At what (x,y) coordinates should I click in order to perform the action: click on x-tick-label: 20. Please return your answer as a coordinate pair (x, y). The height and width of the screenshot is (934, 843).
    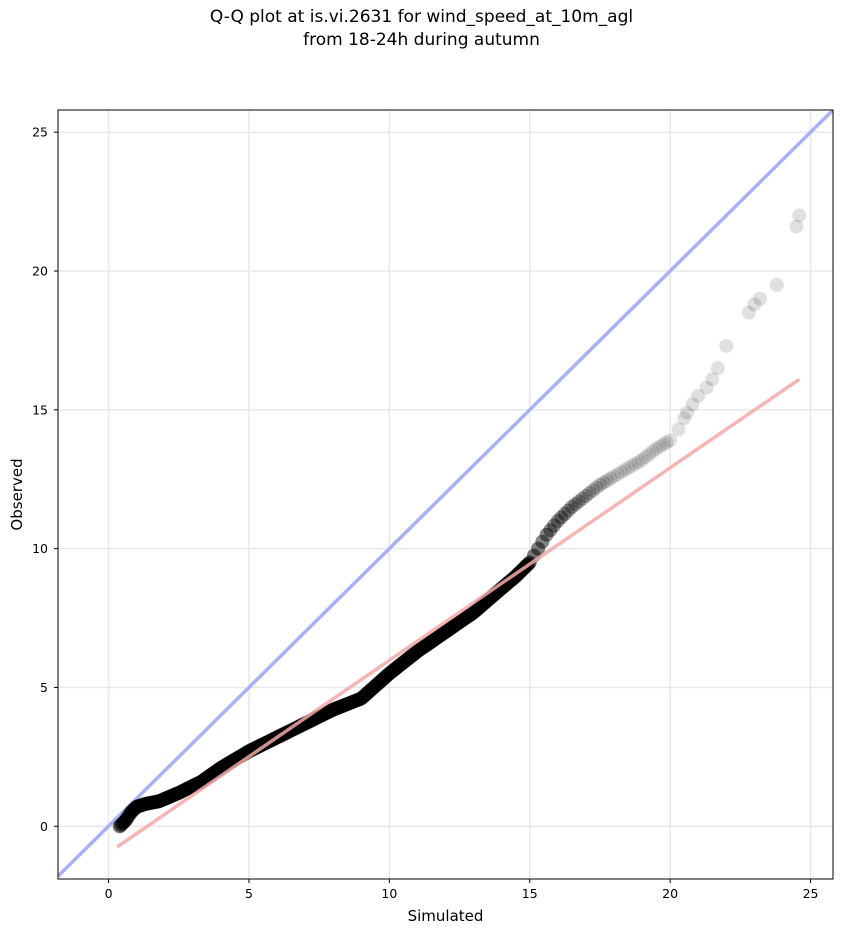
    Looking at the image, I should click on (670, 893).